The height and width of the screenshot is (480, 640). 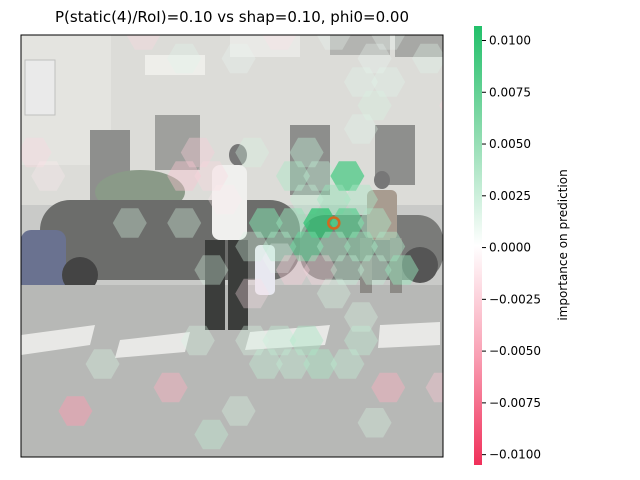 What do you see at coordinates (515, 455) in the screenshot?
I see `colorbar-tick-label: −0.0100` at bounding box center [515, 455].